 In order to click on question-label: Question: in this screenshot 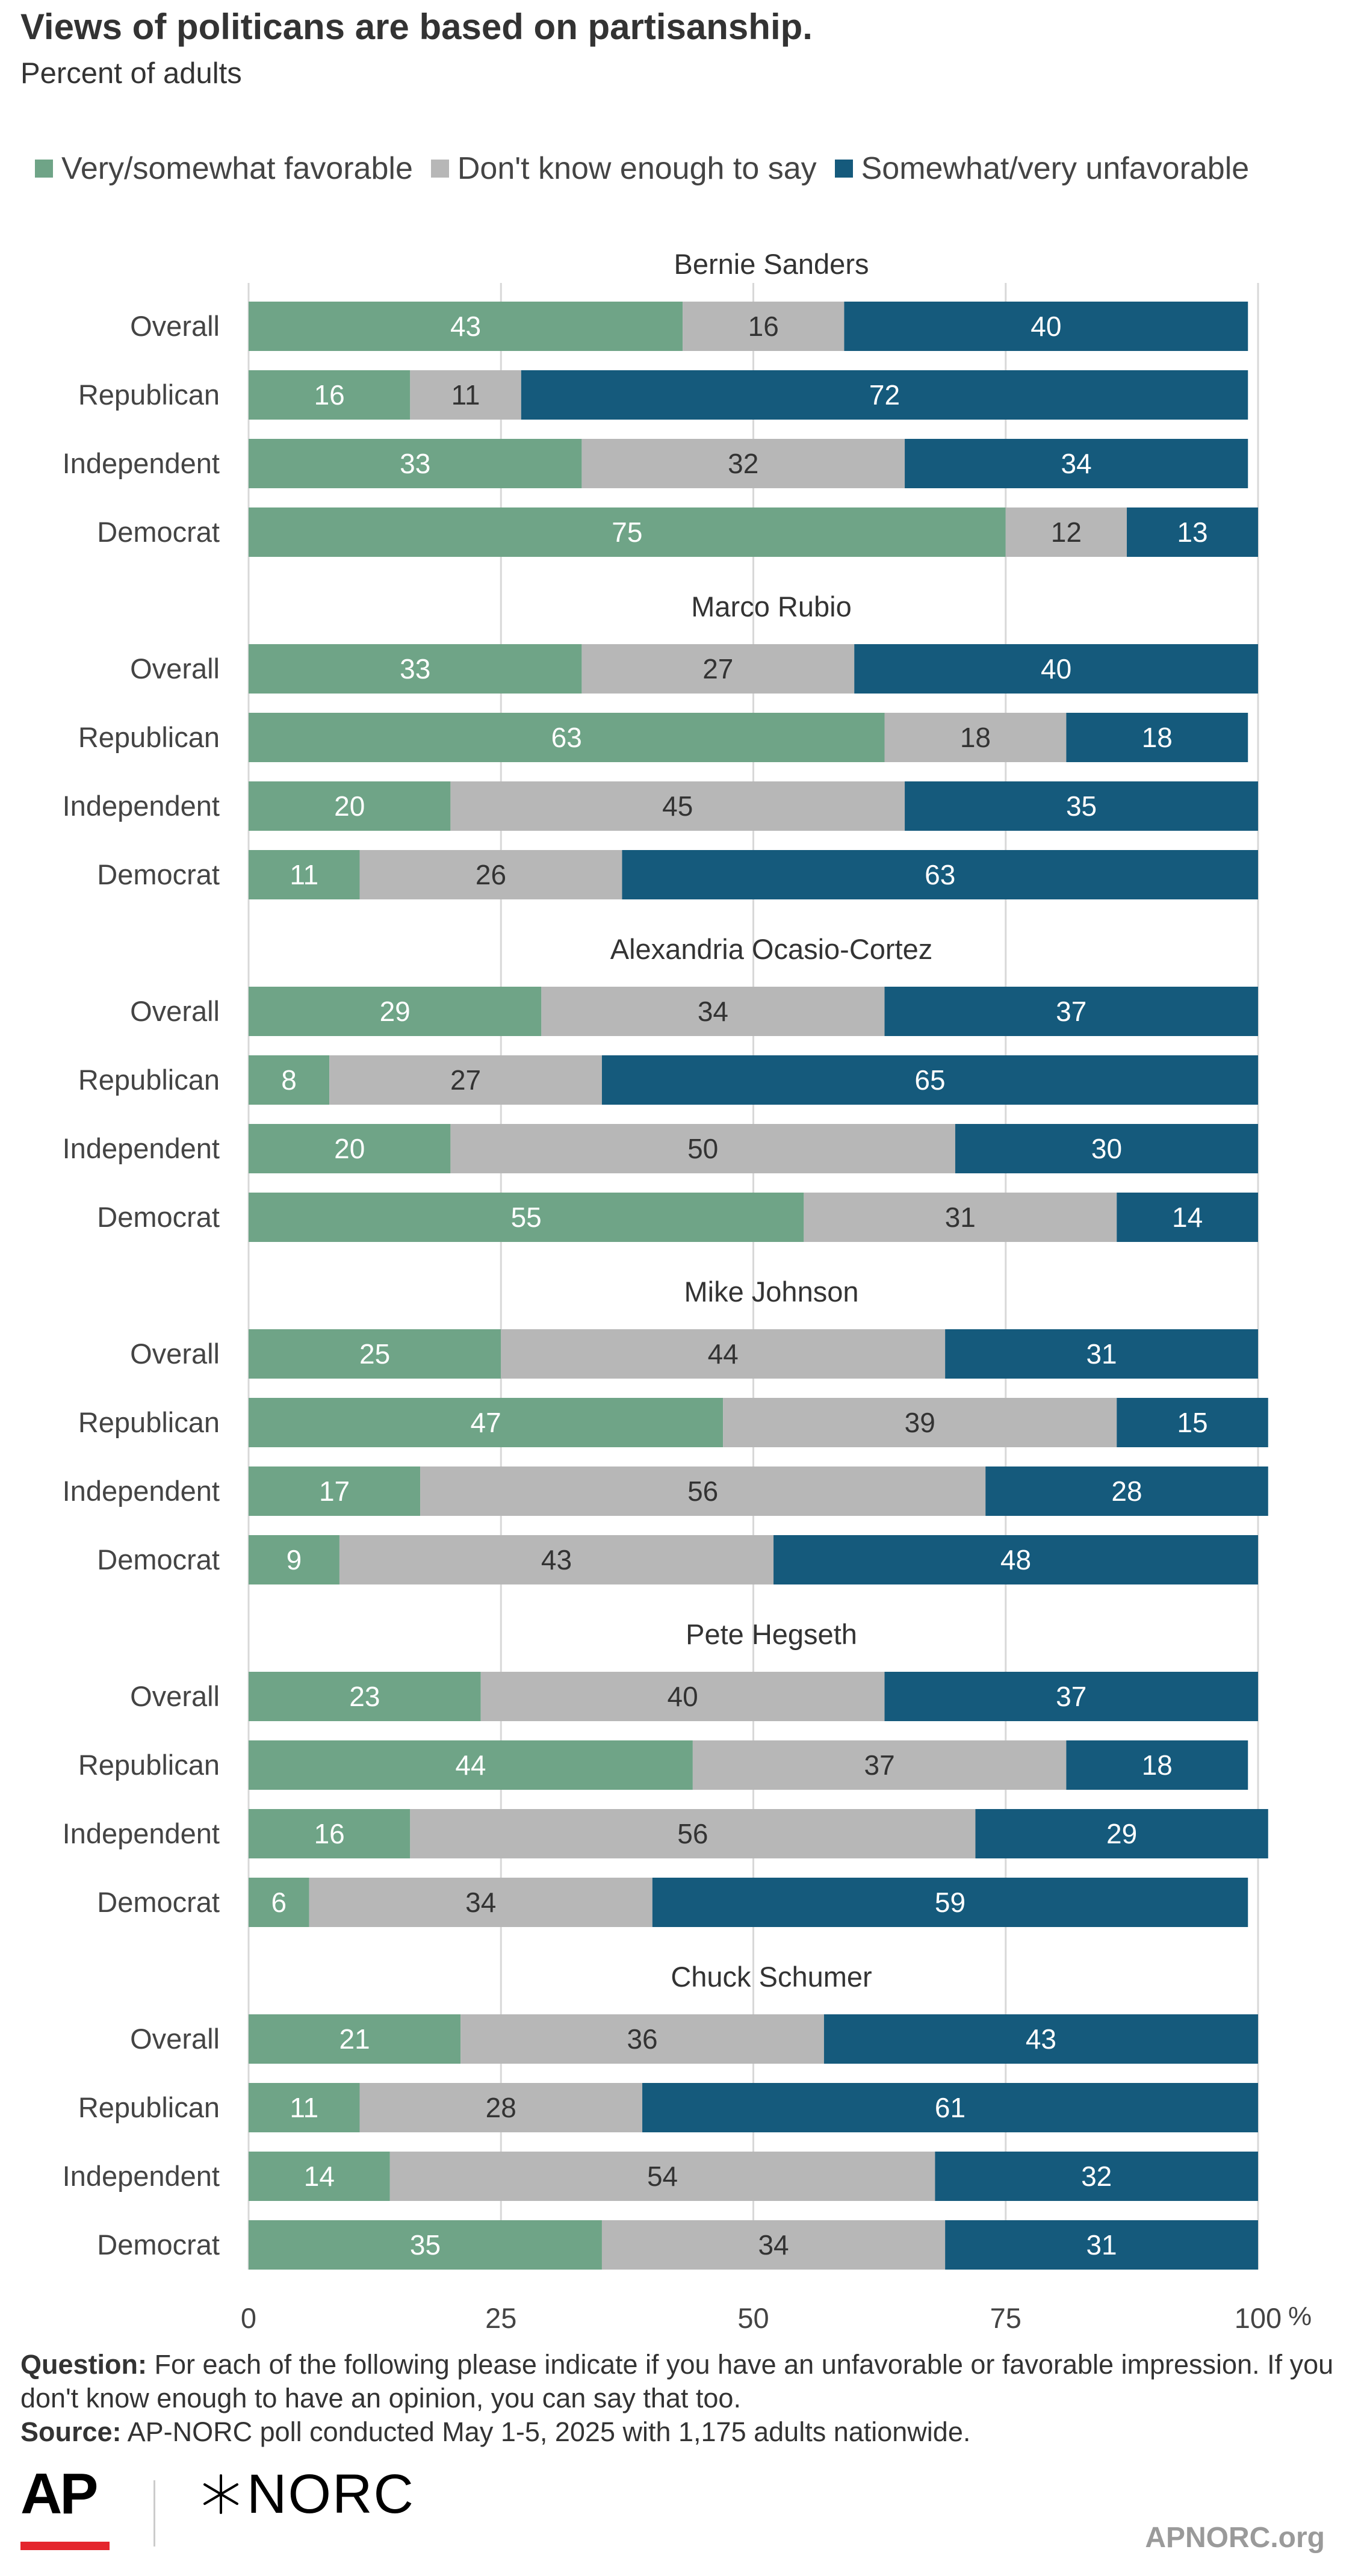, I will do `click(83, 2364)`.